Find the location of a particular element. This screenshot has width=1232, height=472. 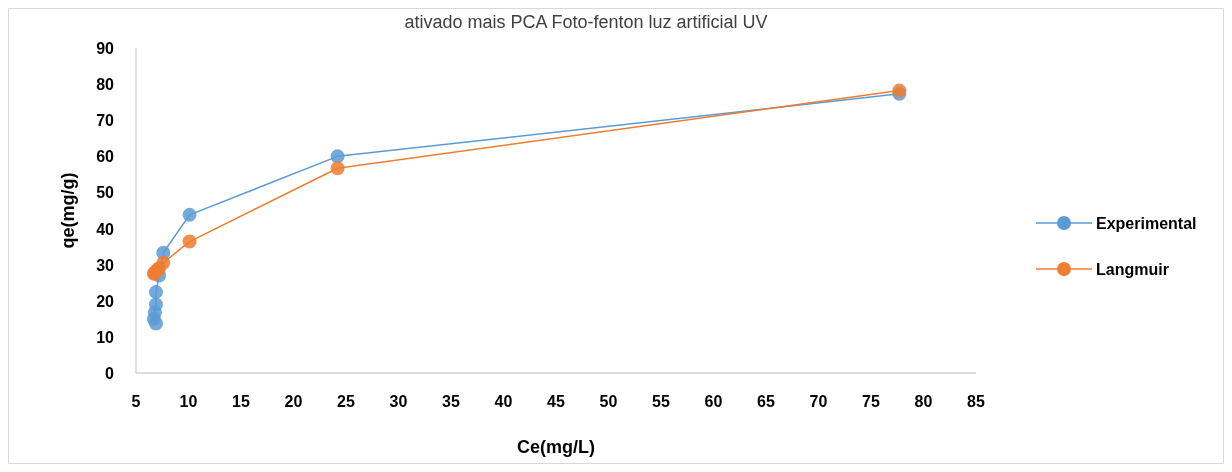

y-tick-label: 90 is located at coordinates (105, 48).